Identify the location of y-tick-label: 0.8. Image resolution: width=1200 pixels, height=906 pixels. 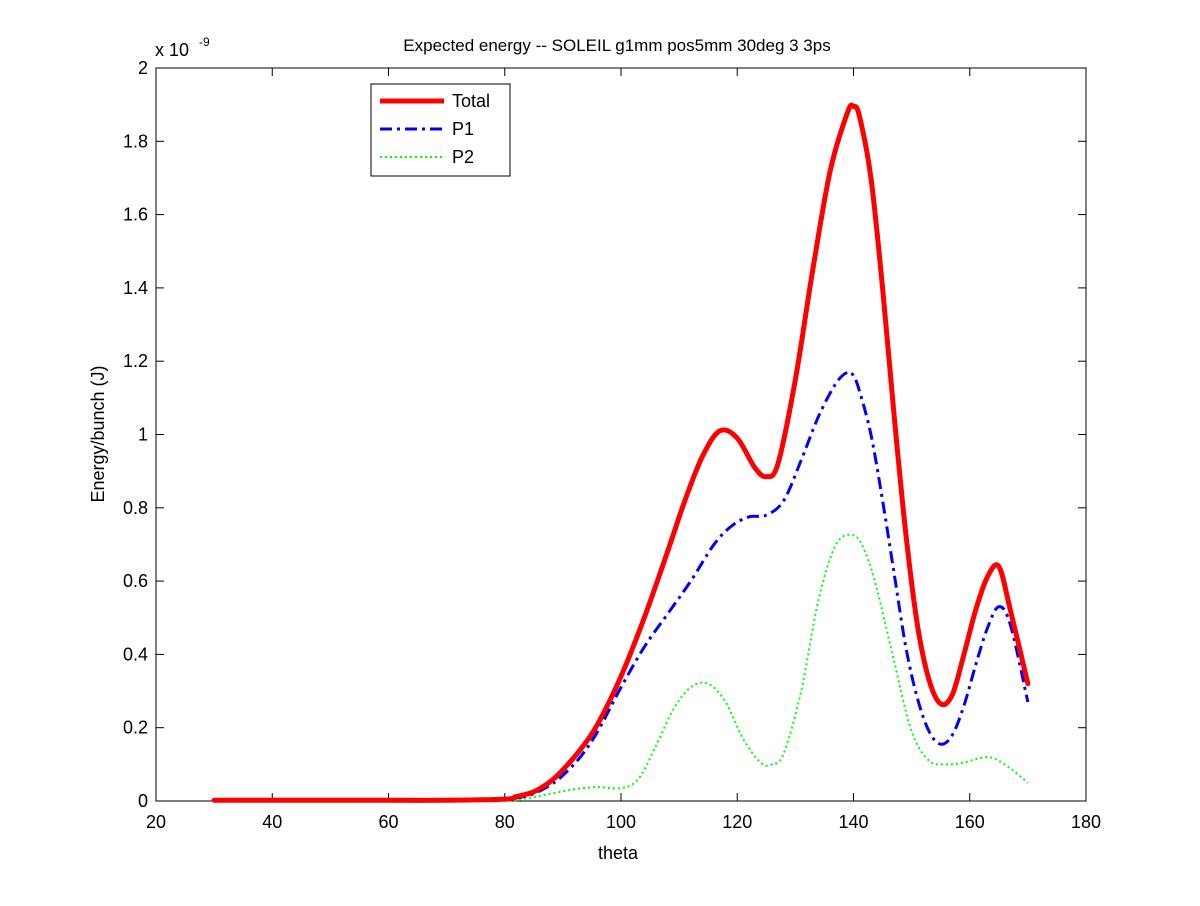
(135, 508).